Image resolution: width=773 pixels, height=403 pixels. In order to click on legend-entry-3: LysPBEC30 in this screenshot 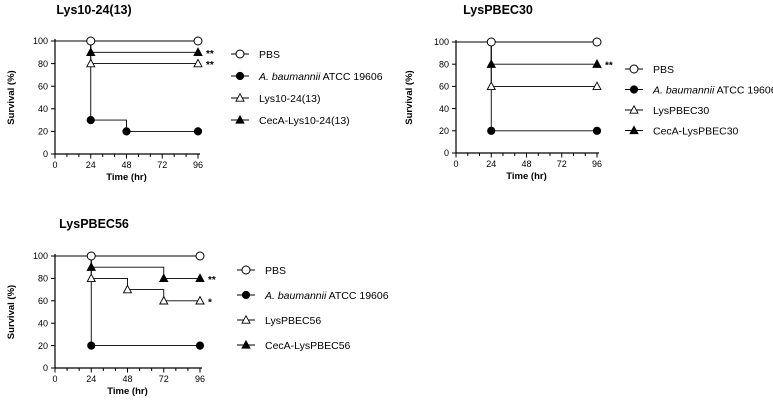, I will do `click(667, 111)`.